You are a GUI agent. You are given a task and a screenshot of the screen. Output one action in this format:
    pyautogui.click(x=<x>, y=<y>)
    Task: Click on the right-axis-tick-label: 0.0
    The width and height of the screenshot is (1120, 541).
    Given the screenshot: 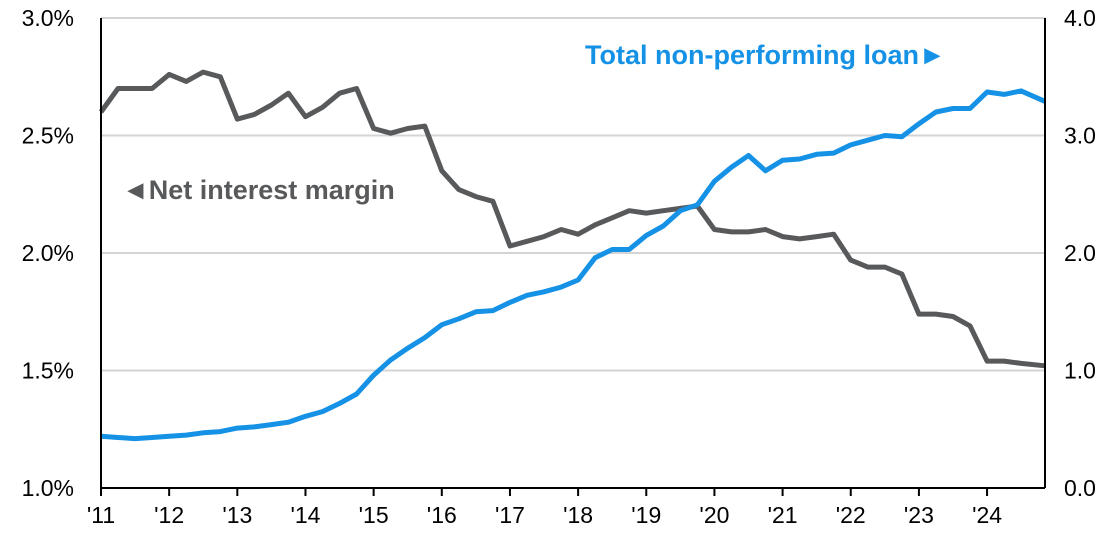 What is the action you would take?
    pyautogui.click(x=1080, y=488)
    